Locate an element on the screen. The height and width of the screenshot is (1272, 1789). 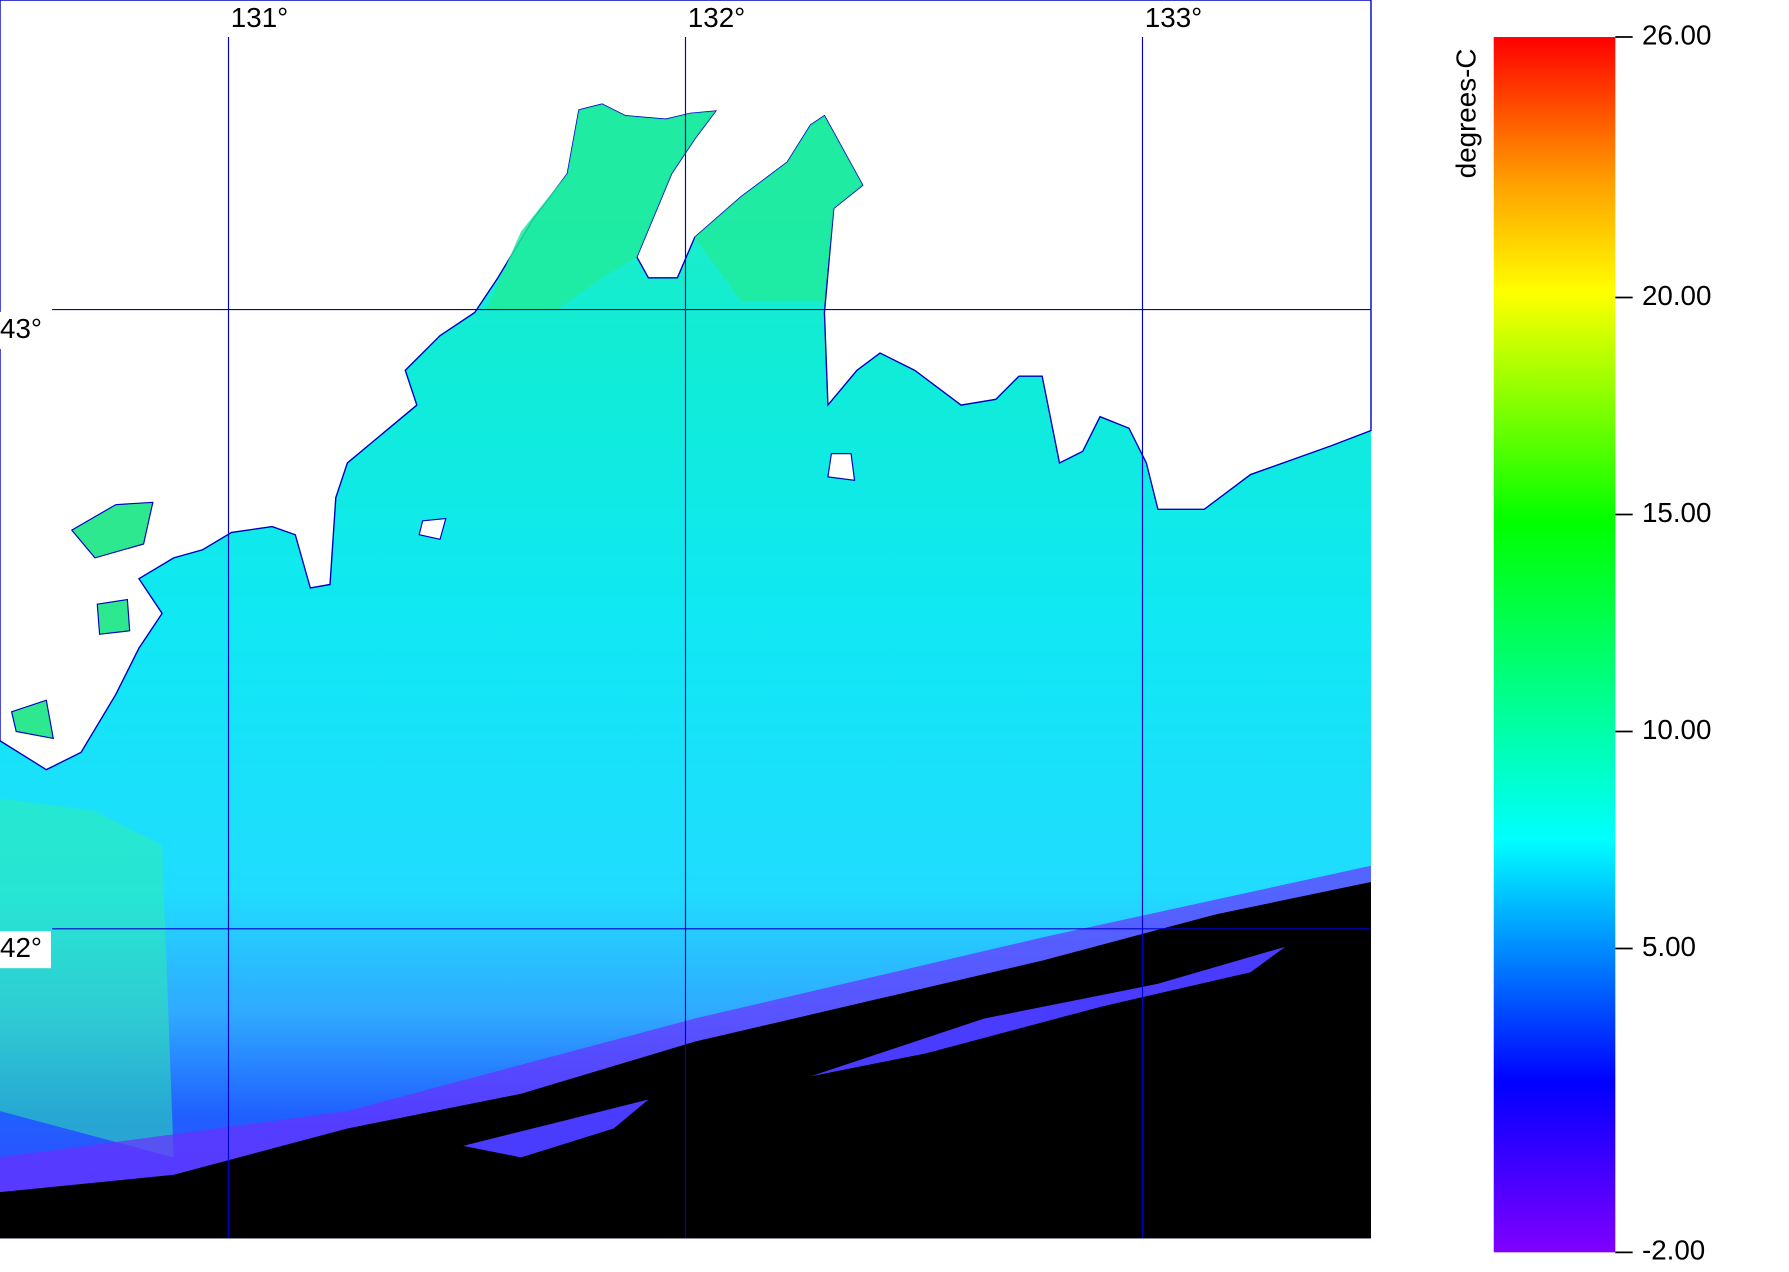
cold-streak is located at coordinates (874, 1052).